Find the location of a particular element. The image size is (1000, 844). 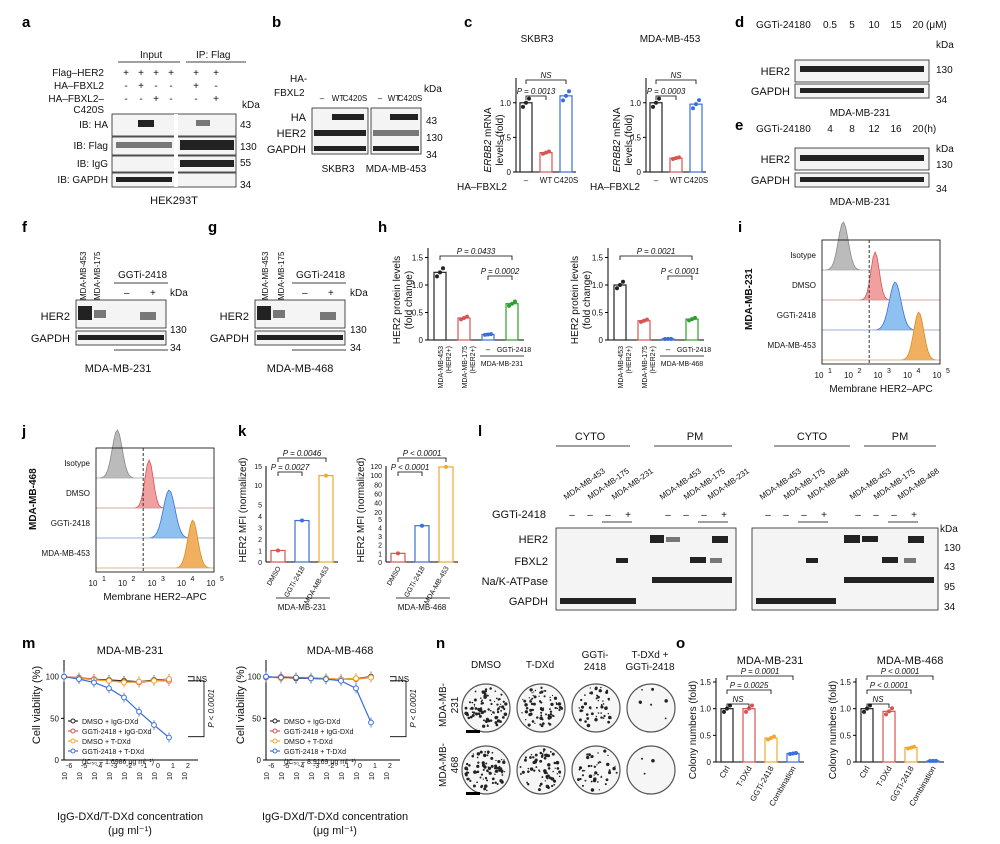

k1-ytick-label: 4 is located at coordinates (260, 517).